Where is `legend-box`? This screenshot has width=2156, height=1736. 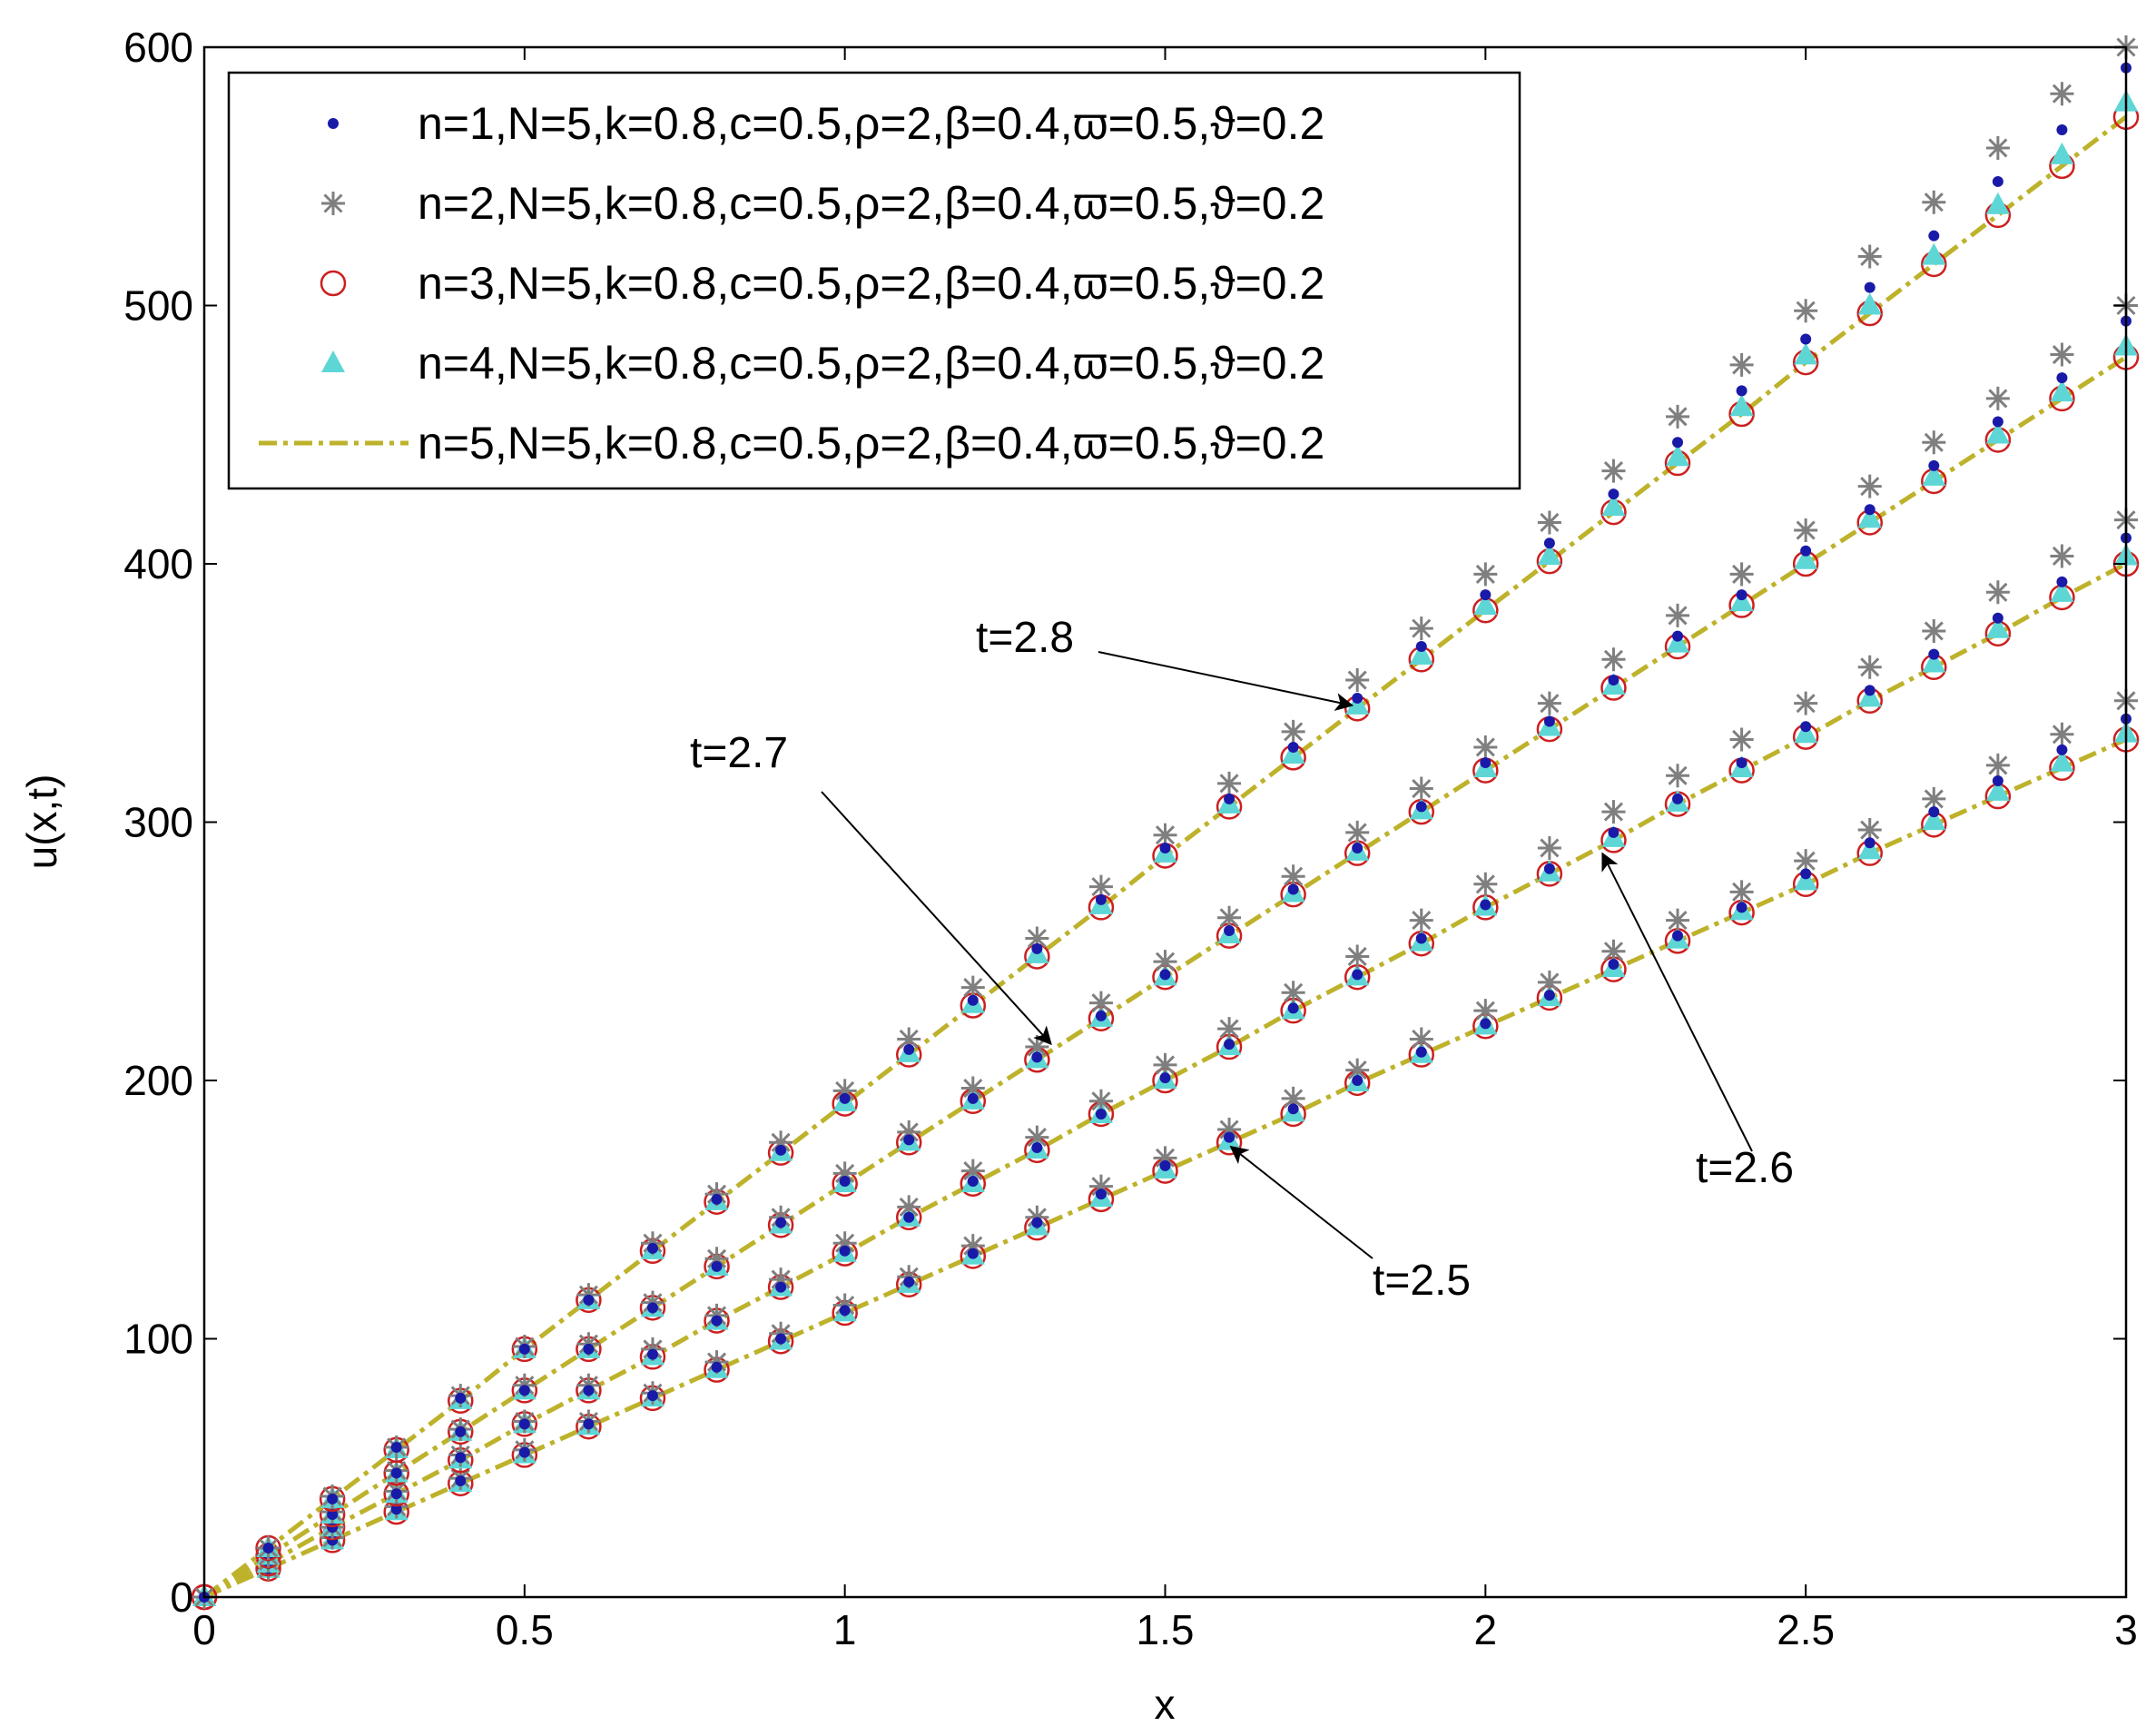
legend-box is located at coordinates (874, 280).